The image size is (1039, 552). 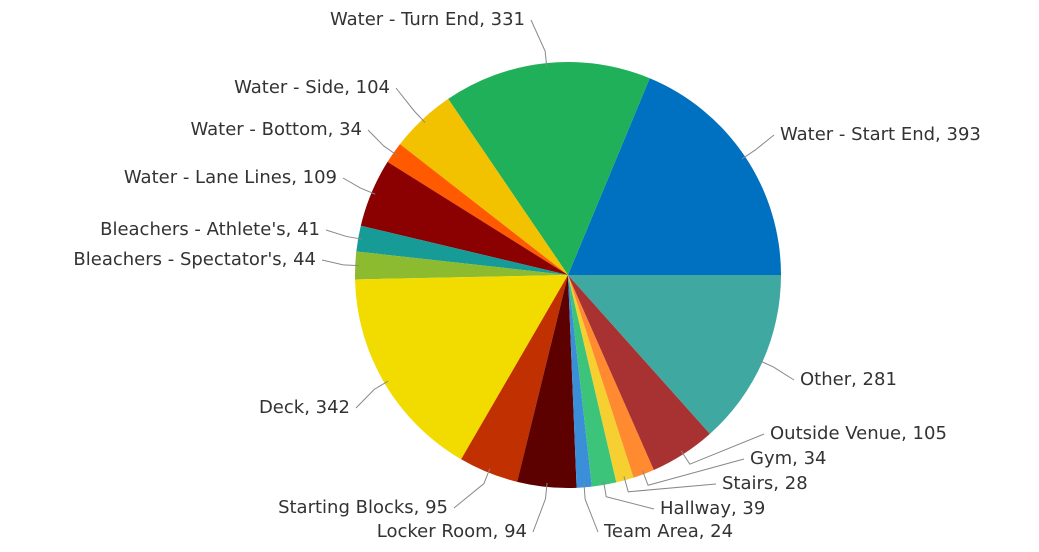 I want to click on data-label: Water - Bottom, 34, so click(x=276, y=129).